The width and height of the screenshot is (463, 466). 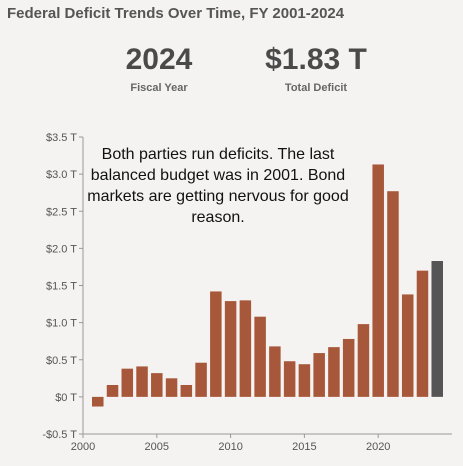 What do you see at coordinates (348, 367) in the screenshot?
I see `bar-2018` at bounding box center [348, 367].